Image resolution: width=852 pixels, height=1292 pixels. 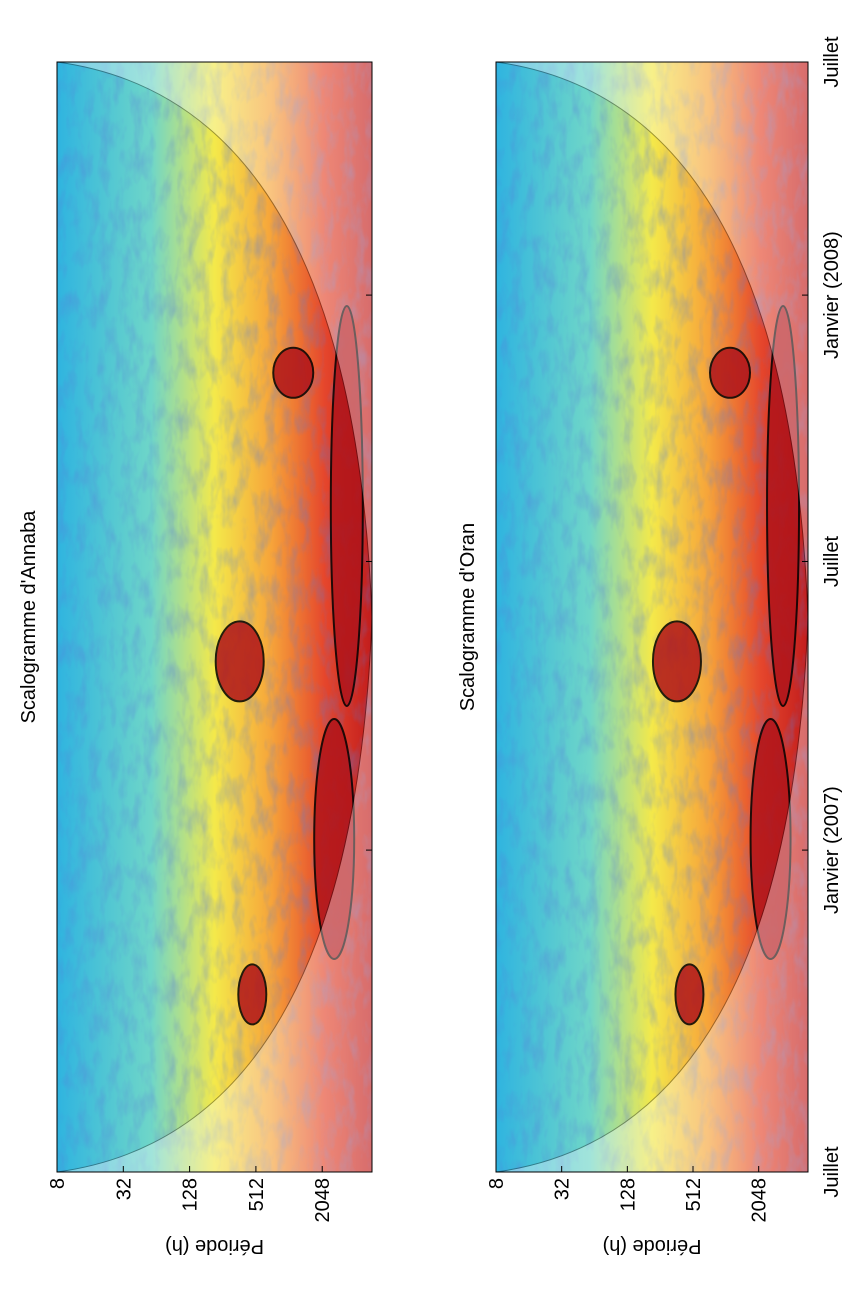 I want to click on x-tick-label: Janvier (2008), so click(x=832, y=295).